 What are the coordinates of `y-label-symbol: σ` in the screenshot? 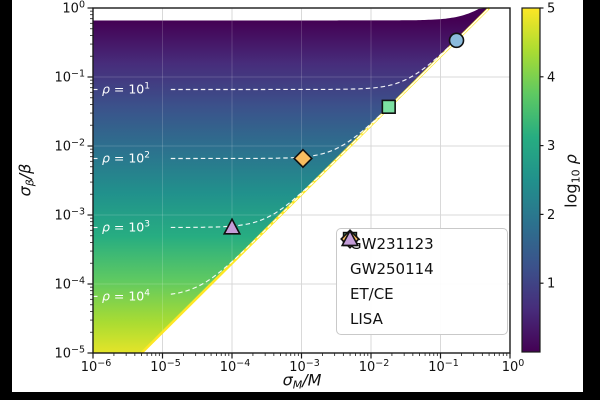 It's located at (25, 191).